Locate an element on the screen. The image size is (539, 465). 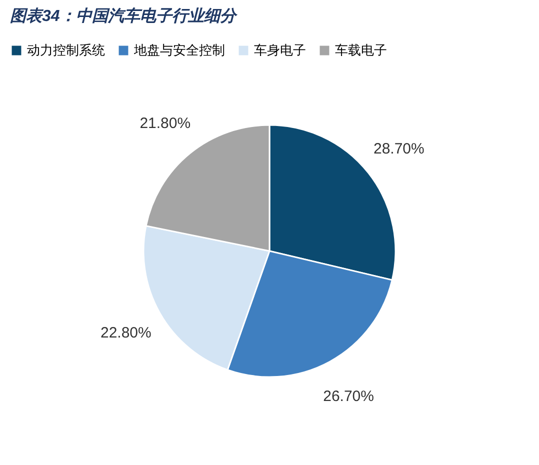
legend-label: 车身电子 is located at coordinates (280, 50).